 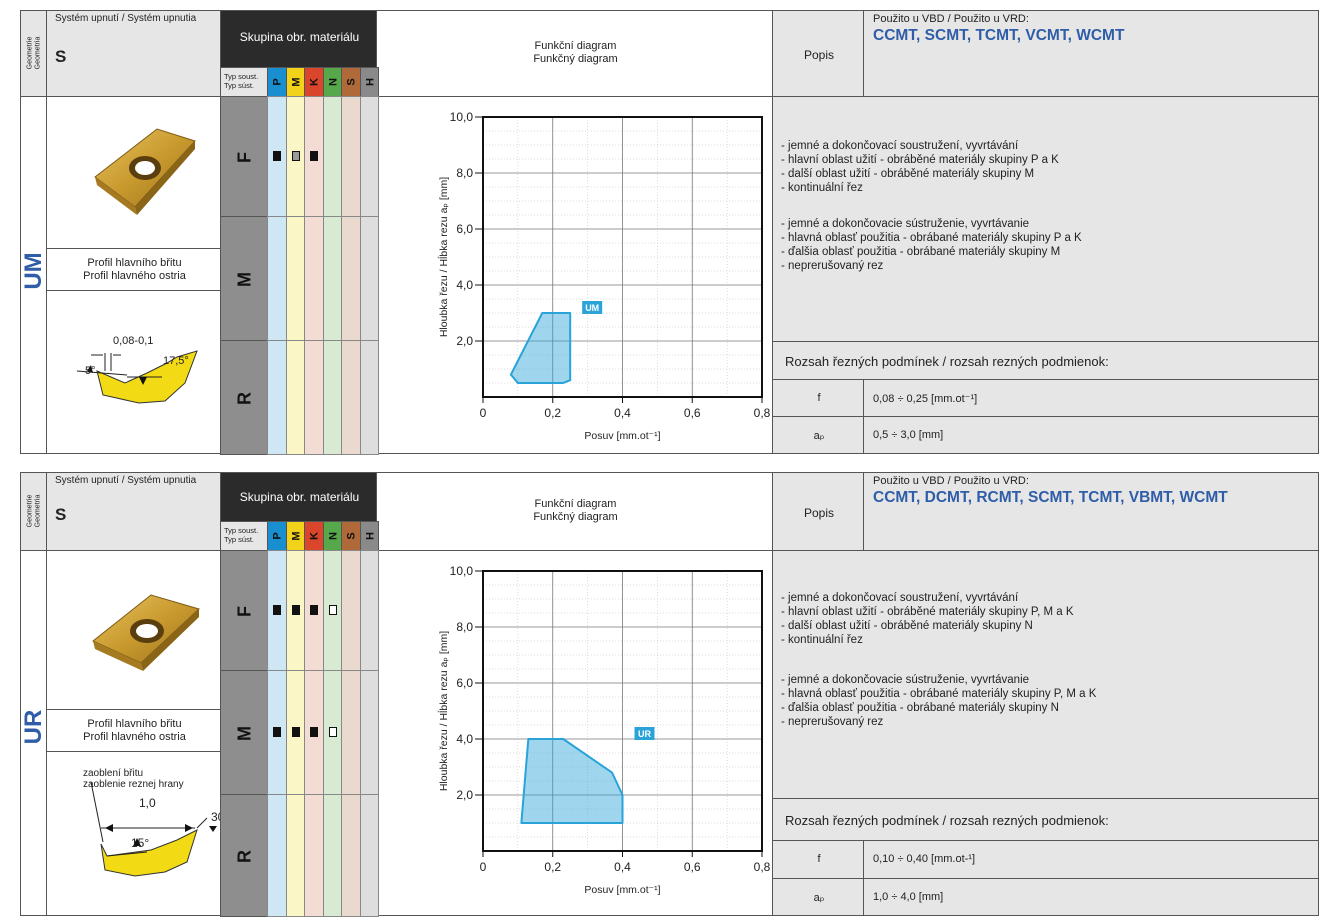 I want to click on clamp-system-label: Systém upnutí / Systém upnutia, so click(x=126, y=480).